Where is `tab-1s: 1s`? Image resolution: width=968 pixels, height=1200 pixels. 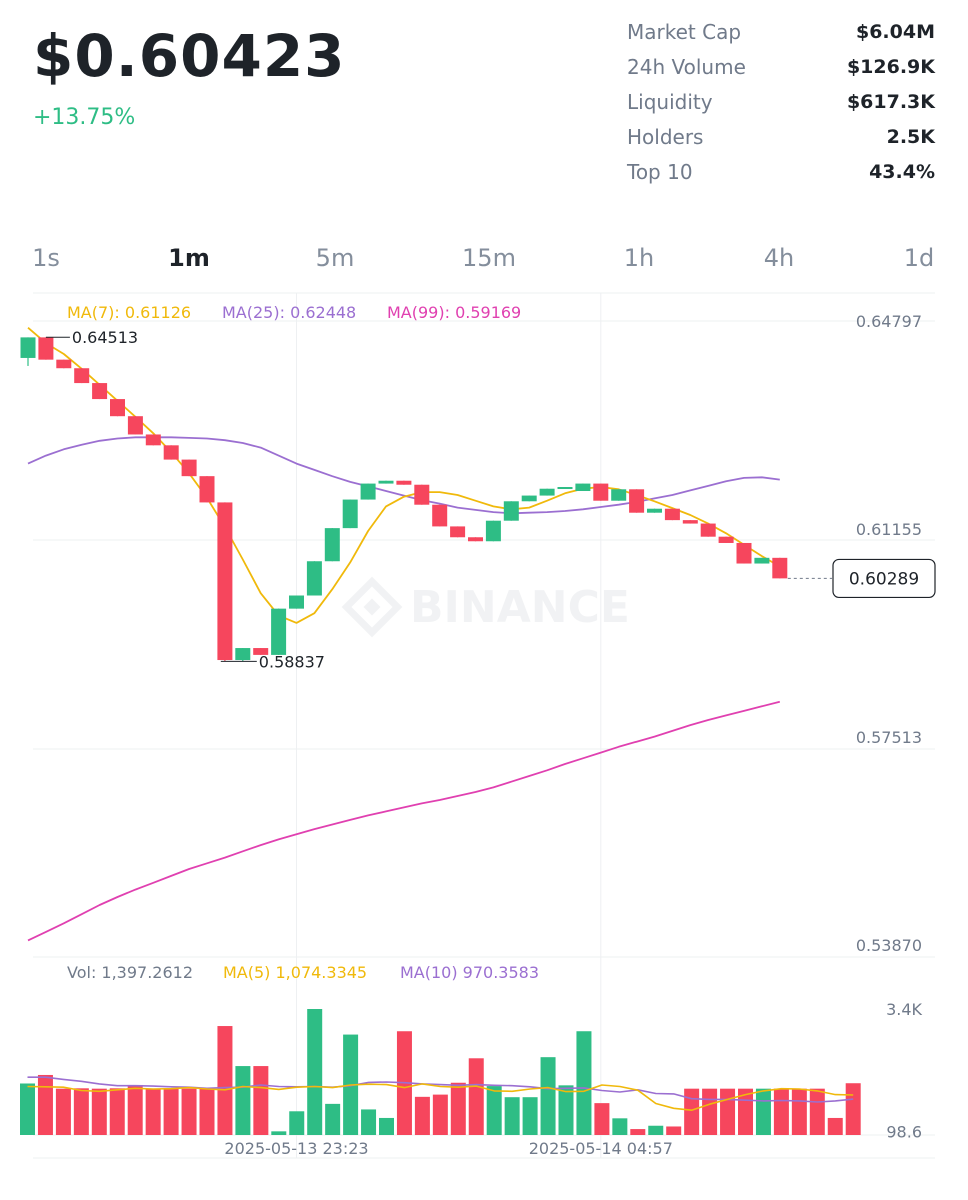
tab-1s: 1s is located at coordinates (46, 258).